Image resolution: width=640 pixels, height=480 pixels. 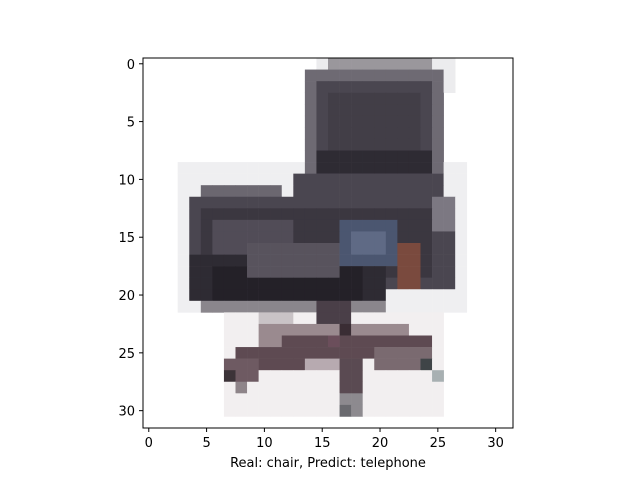 I want to click on x-tick-label: 20, so click(x=380, y=443).